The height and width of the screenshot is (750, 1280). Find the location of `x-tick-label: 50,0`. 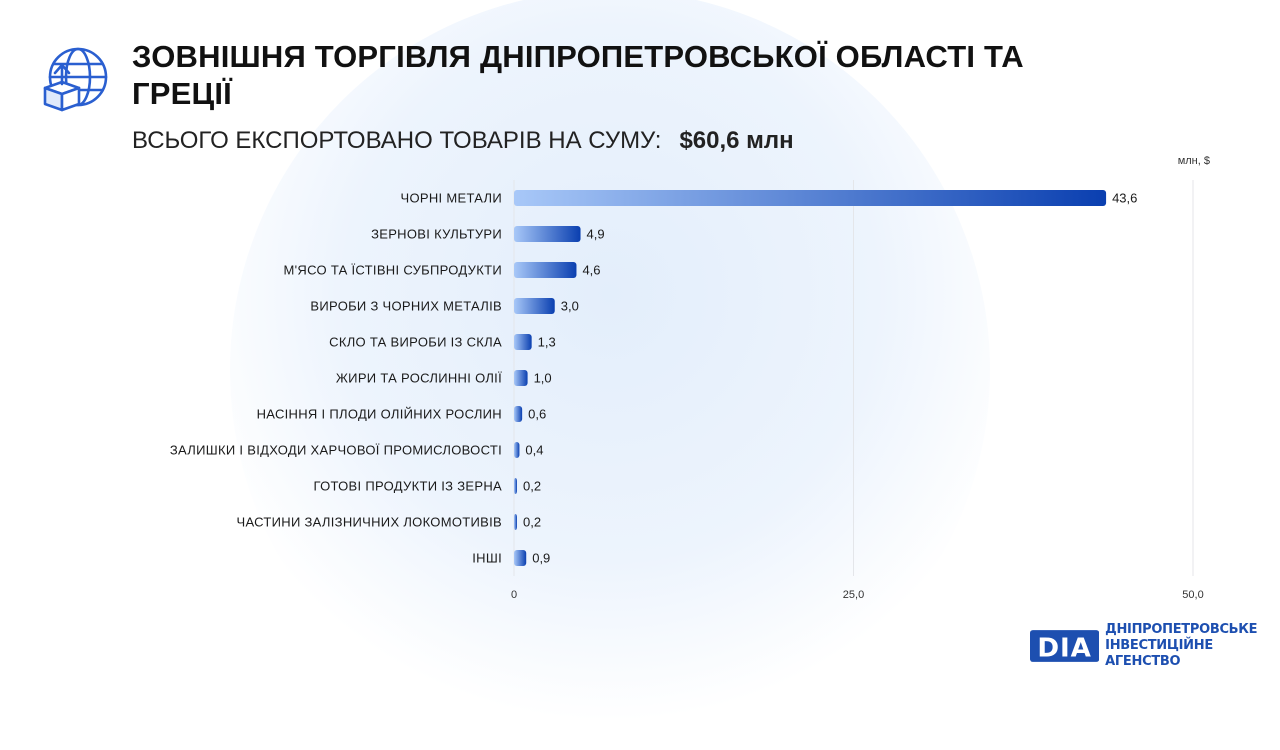

x-tick-label: 50,0 is located at coordinates (1192, 595).